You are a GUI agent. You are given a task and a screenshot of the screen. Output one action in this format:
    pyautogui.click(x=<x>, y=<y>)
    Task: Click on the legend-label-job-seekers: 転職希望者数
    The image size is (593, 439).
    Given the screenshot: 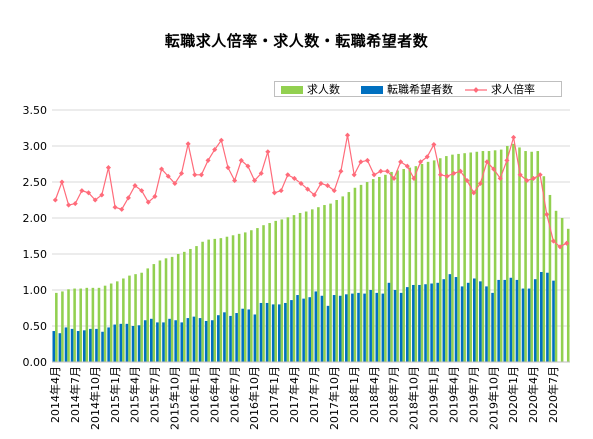 What is the action you would take?
    pyautogui.click(x=420, y=89)
    